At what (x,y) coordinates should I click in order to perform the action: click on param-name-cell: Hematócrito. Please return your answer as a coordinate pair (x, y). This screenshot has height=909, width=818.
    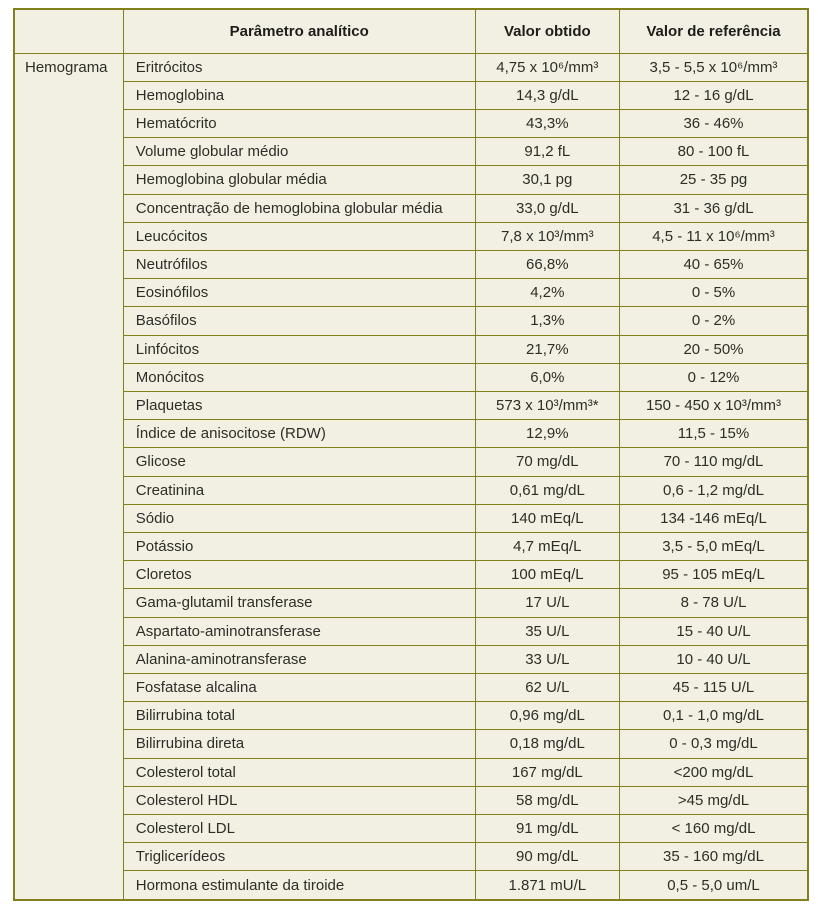
    Looking at the image, I should click on (299, 123).